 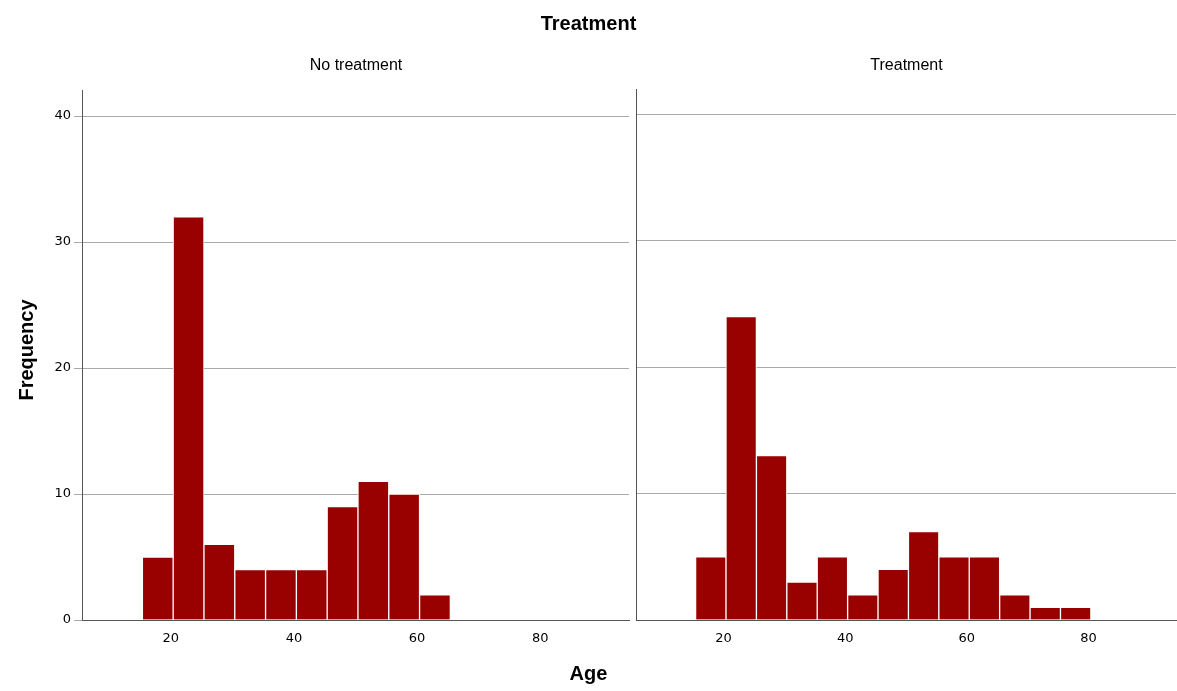 What do you see at coordinates (62, 493) in the screenshot?
I see `y-tick-label: 10` at bounding box center [62, 493].